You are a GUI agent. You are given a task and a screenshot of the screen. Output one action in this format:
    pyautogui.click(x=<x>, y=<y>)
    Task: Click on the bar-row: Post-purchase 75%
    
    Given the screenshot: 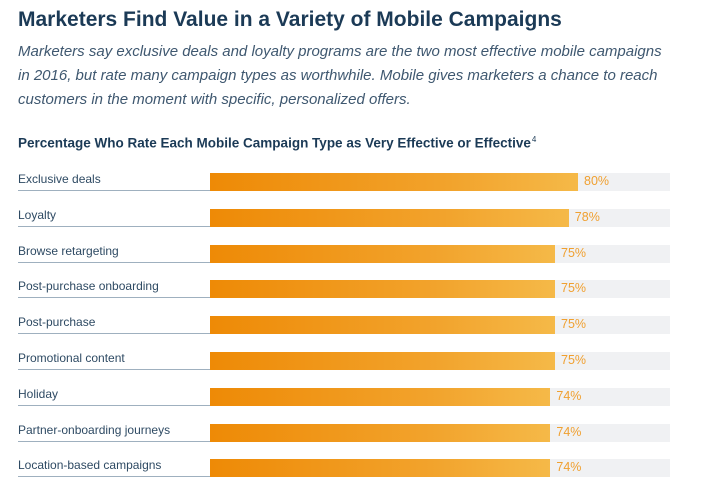 What is the action you would take?
    pyautogui.click(x=350, y=321)
    